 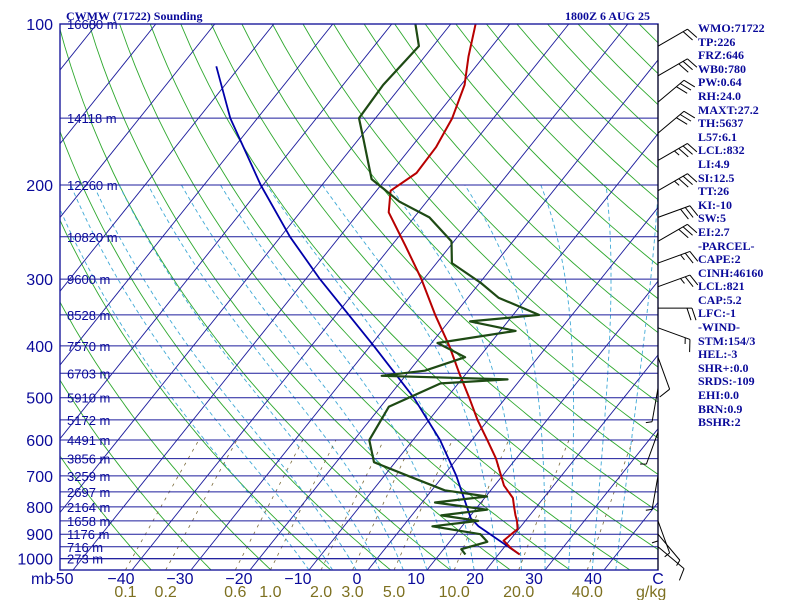 What do you see at coordinates (587, 592) in the screenshot?
I see `mixing-ratio-tick-label: 40.0` at bounding box center [587, 592].